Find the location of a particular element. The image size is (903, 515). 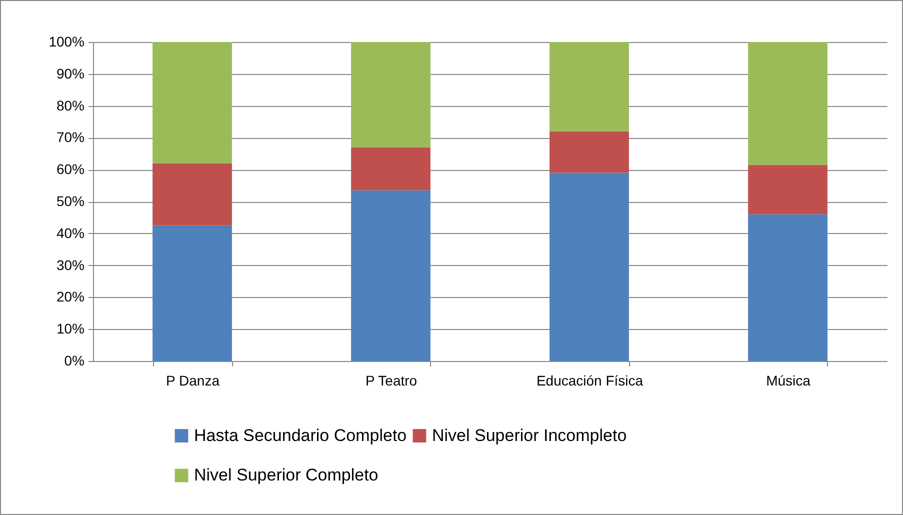

y-tick-label: 50% is located at coordinates (70, 201).